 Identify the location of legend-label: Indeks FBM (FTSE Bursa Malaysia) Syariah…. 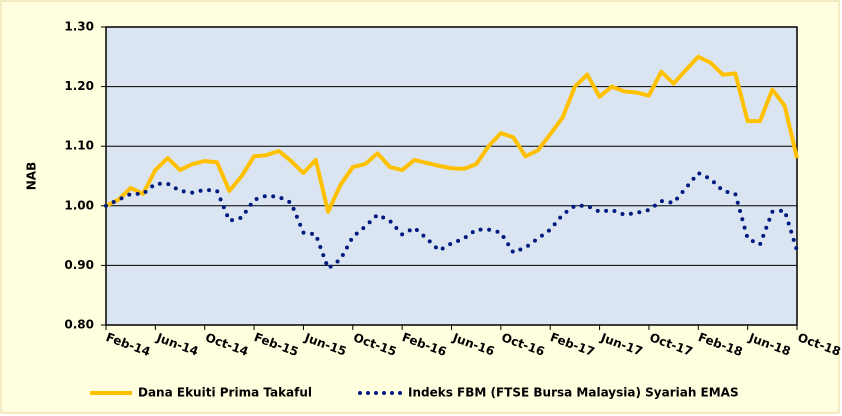
(573, 393).